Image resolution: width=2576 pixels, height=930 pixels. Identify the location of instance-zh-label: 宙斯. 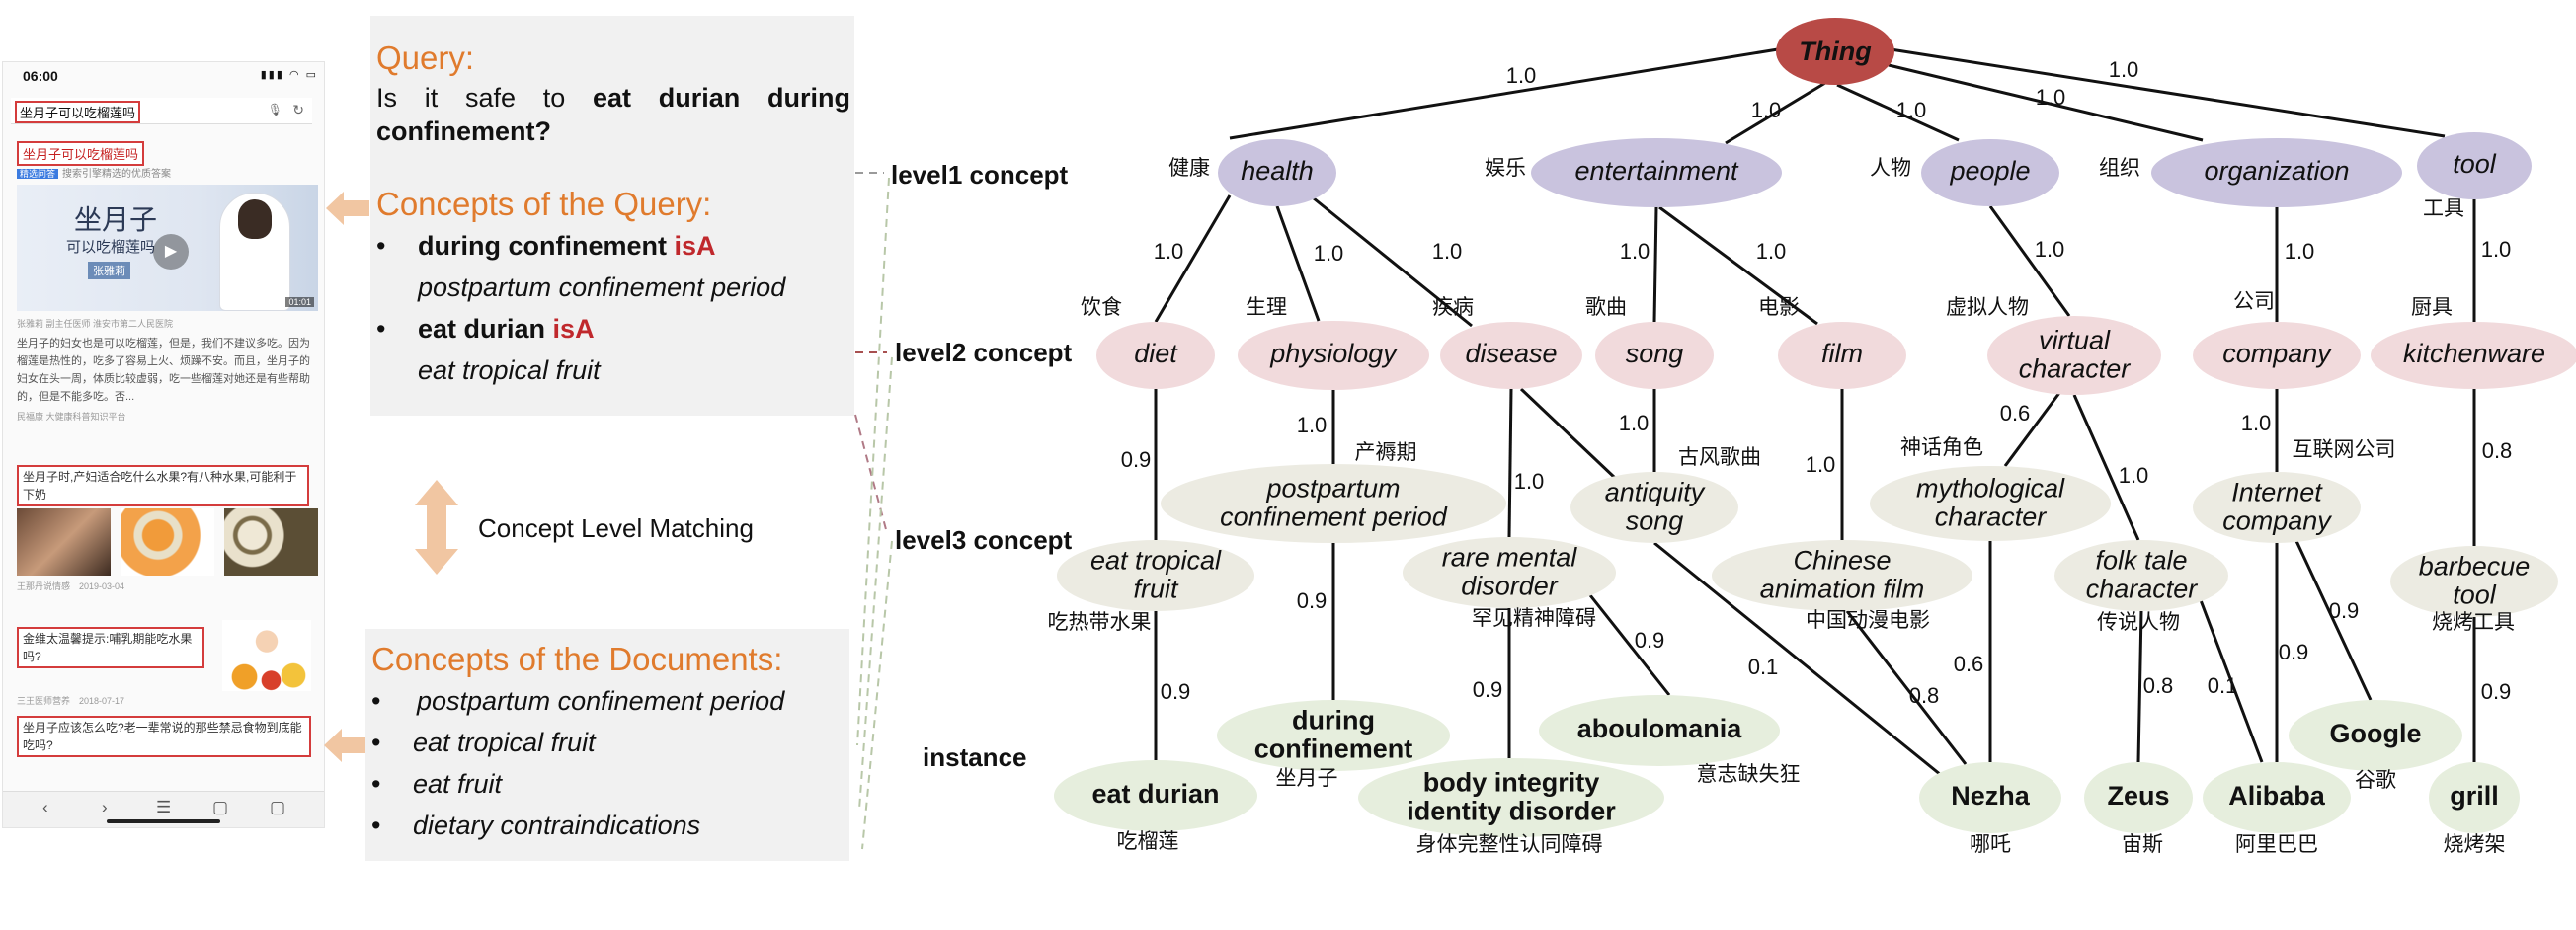
(2142, 844).